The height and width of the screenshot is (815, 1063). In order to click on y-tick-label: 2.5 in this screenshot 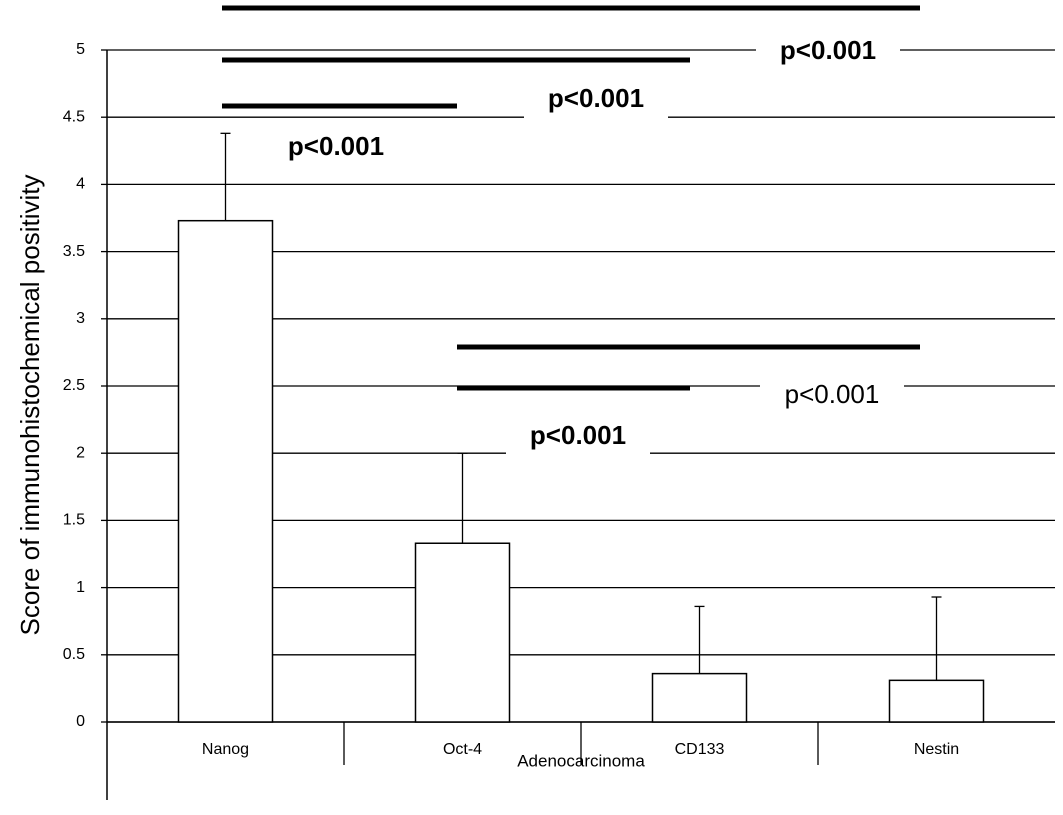, I will do `click(74, 385)`.